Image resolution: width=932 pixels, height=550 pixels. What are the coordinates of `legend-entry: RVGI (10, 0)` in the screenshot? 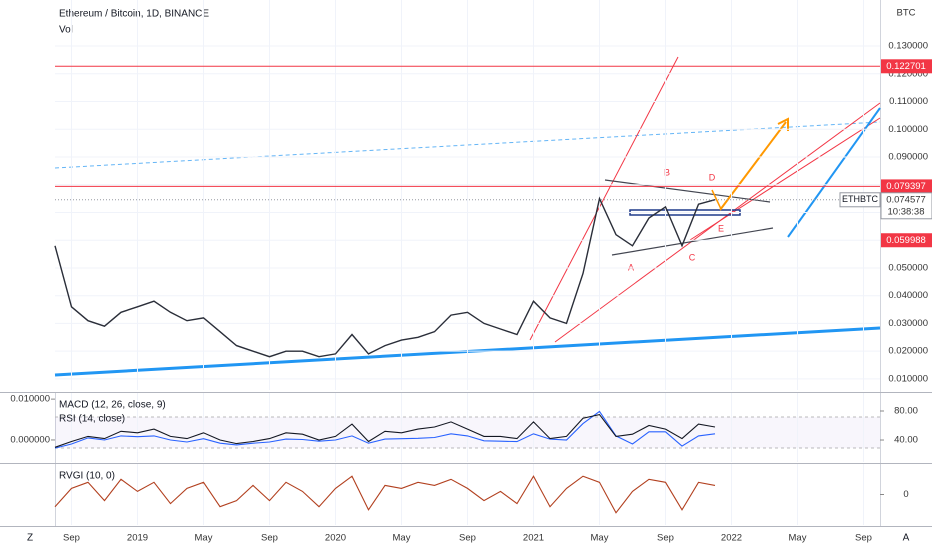 It's located at (87, 476).